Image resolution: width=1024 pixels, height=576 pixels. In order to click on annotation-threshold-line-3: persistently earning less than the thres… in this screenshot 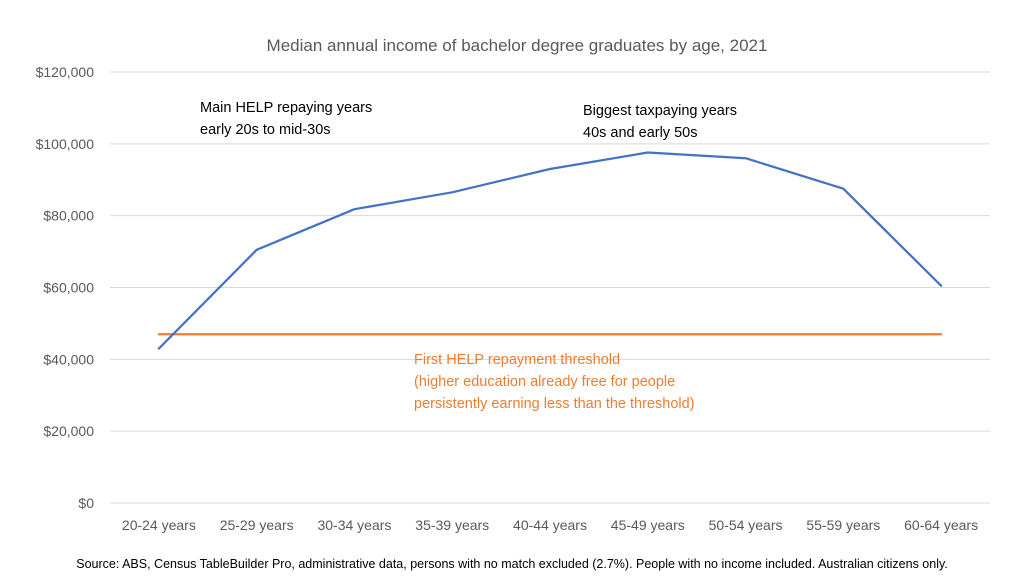, I will do `click(554, 404)`.